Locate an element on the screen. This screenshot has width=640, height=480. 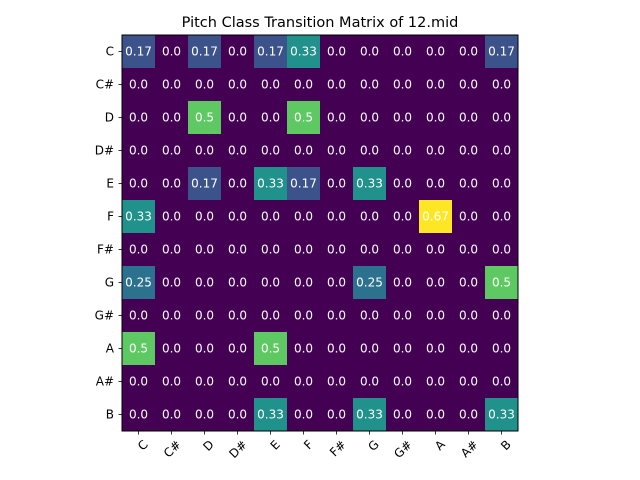
chart-title: Pitch Class Transition Matrix of 12.mid is located at coordinates (320, 23).